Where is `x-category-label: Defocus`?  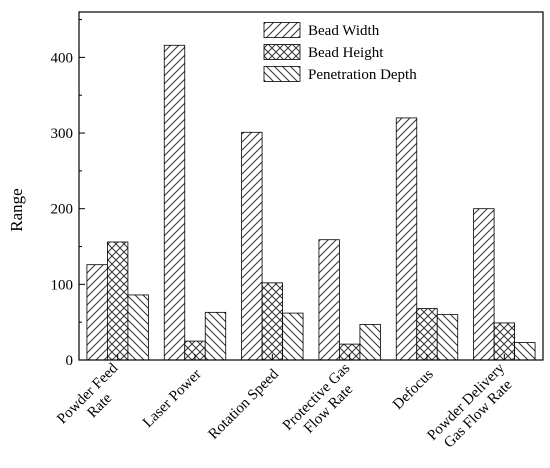 x-category-label: Defocus is located at coordinates (413, 389).